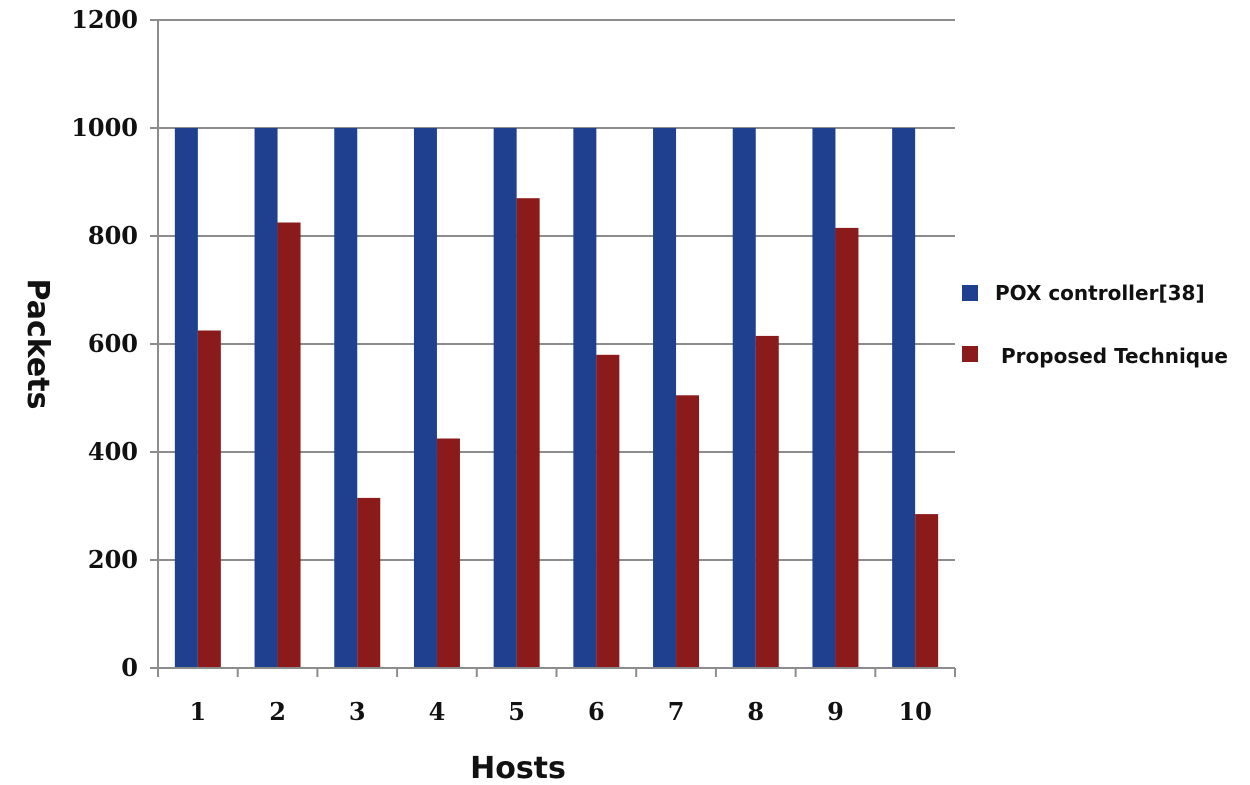  Describe the element at coordinates (437, 711) in the screenshot. I see `x-tick-label: 4` at that location.